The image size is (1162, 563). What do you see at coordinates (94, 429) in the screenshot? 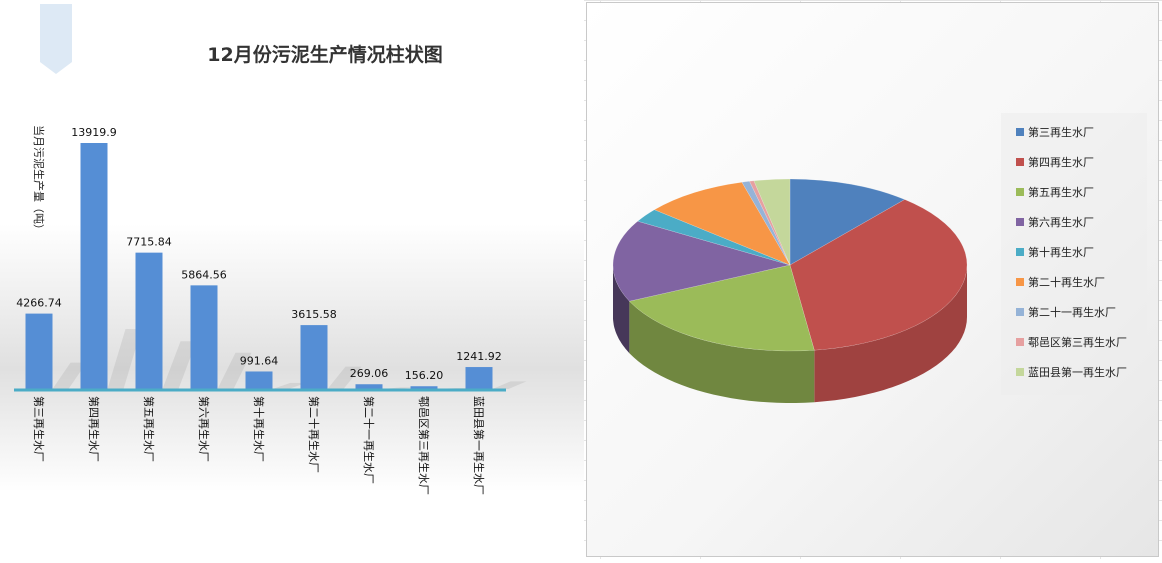
I see `category-label: 第四再生水厂` at bounding box center [94, 429].